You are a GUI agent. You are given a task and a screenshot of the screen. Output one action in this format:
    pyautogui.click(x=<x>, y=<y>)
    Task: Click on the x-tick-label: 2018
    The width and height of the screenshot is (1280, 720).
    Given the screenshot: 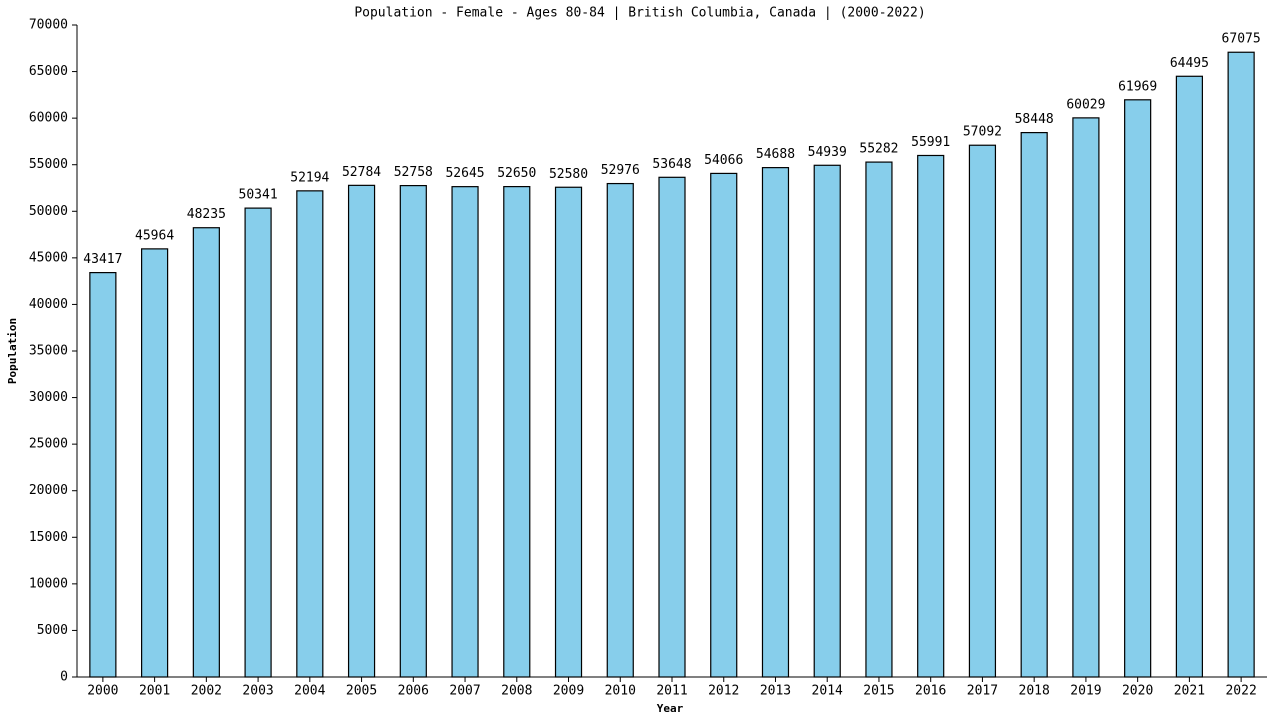 What is the action you would take?
    pyautogui.click(x=1034, y=691)
    